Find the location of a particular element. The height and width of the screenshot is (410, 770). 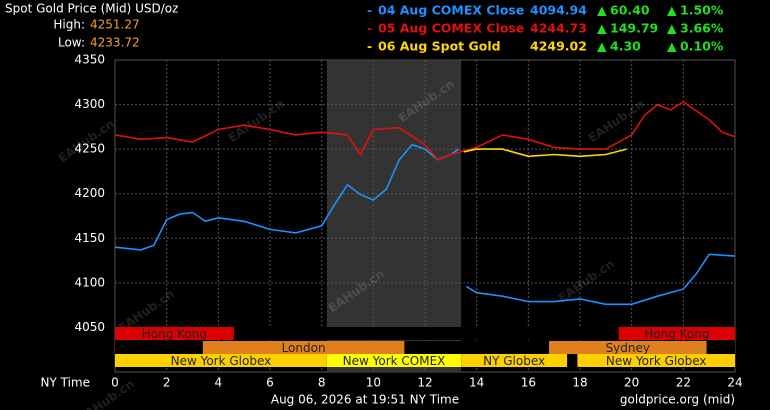

watermark: EAHub.cn is located at coordinates (86, 141).